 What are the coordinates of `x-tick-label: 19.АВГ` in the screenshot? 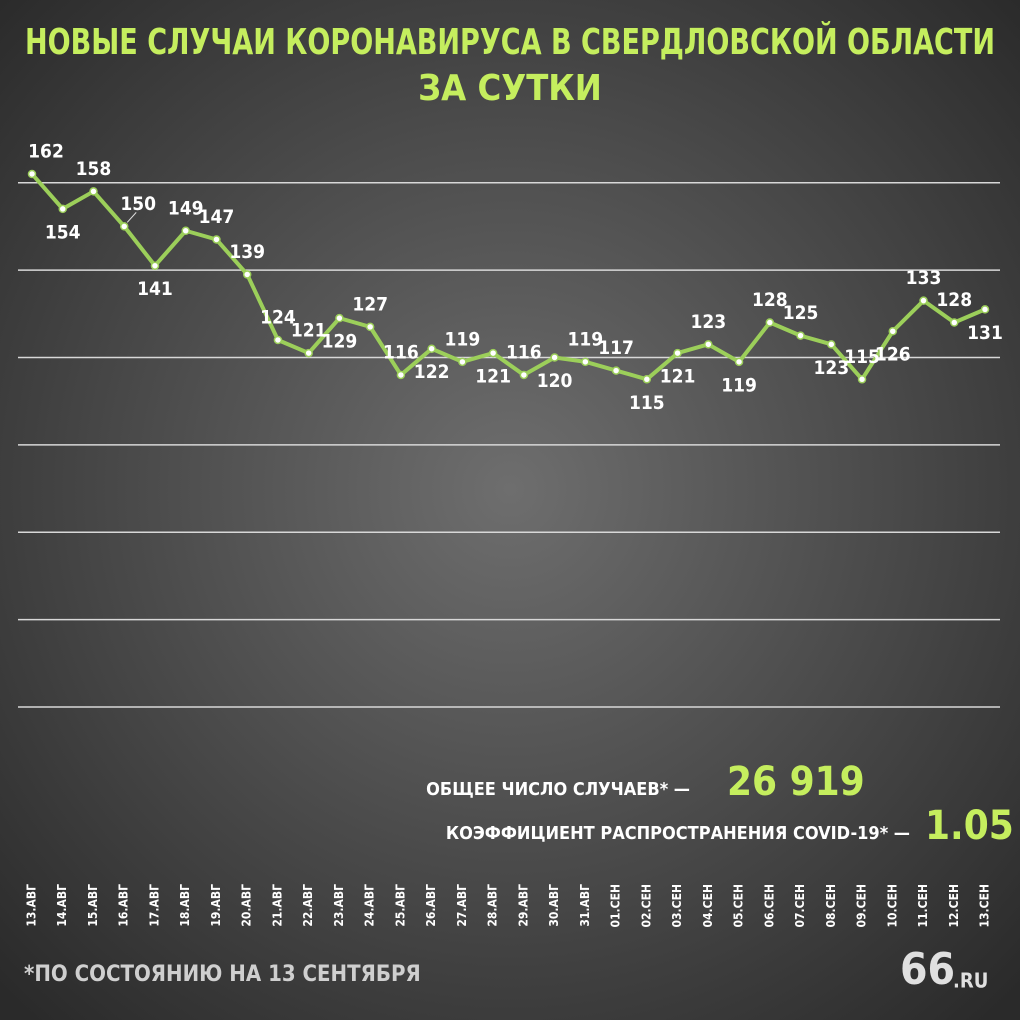 It's located at (216, 905).